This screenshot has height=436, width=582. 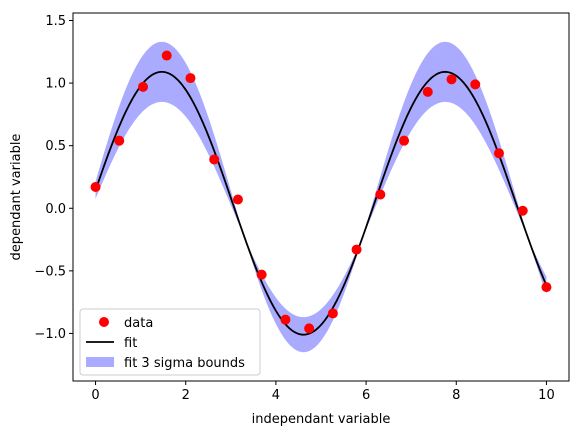 What do you see at coordinates (16, 197) in the screenshot?
I see `y-axis-label: dependant variable` at bounding box center [16, 197].